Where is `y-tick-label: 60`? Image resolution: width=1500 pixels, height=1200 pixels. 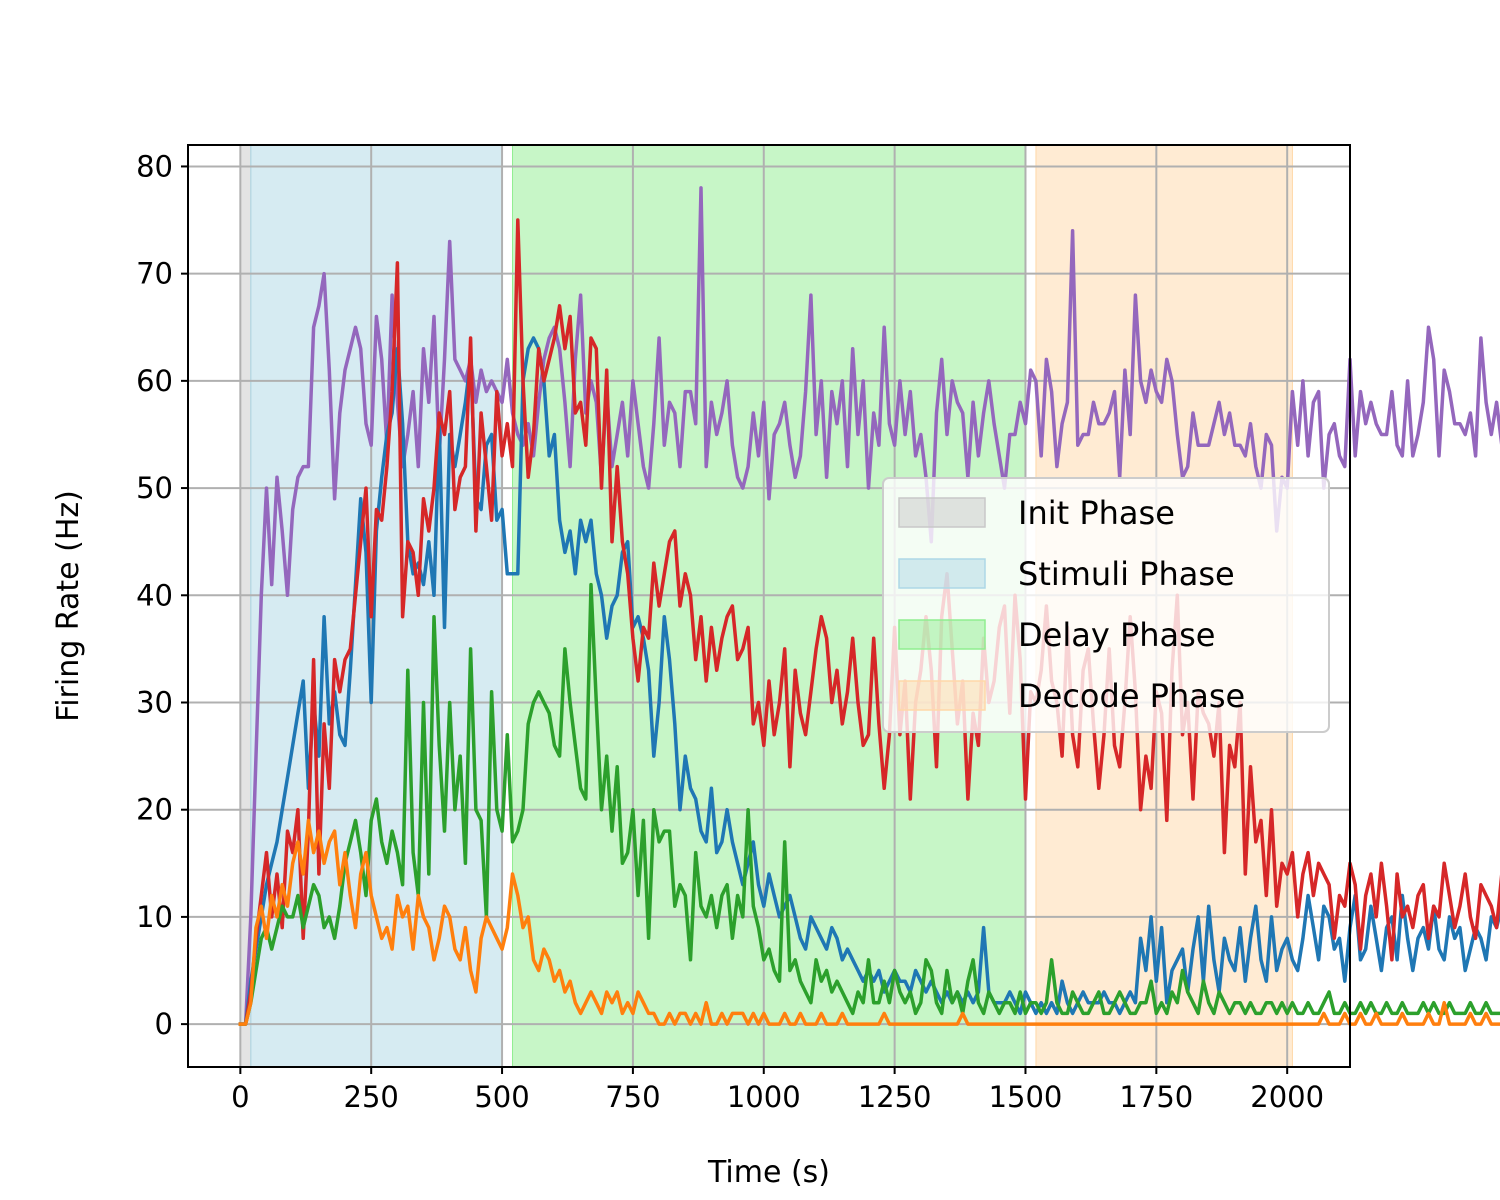
y-tick-label: 60 is located at coordinates (154, 381).